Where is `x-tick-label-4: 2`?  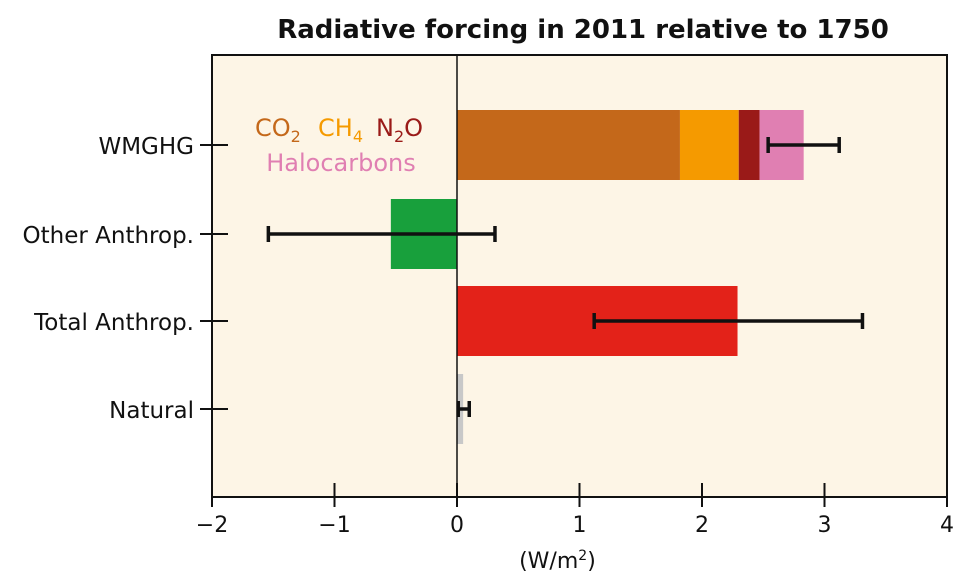
x-tick-label-4: 2 is located at coordinates (702, 525).